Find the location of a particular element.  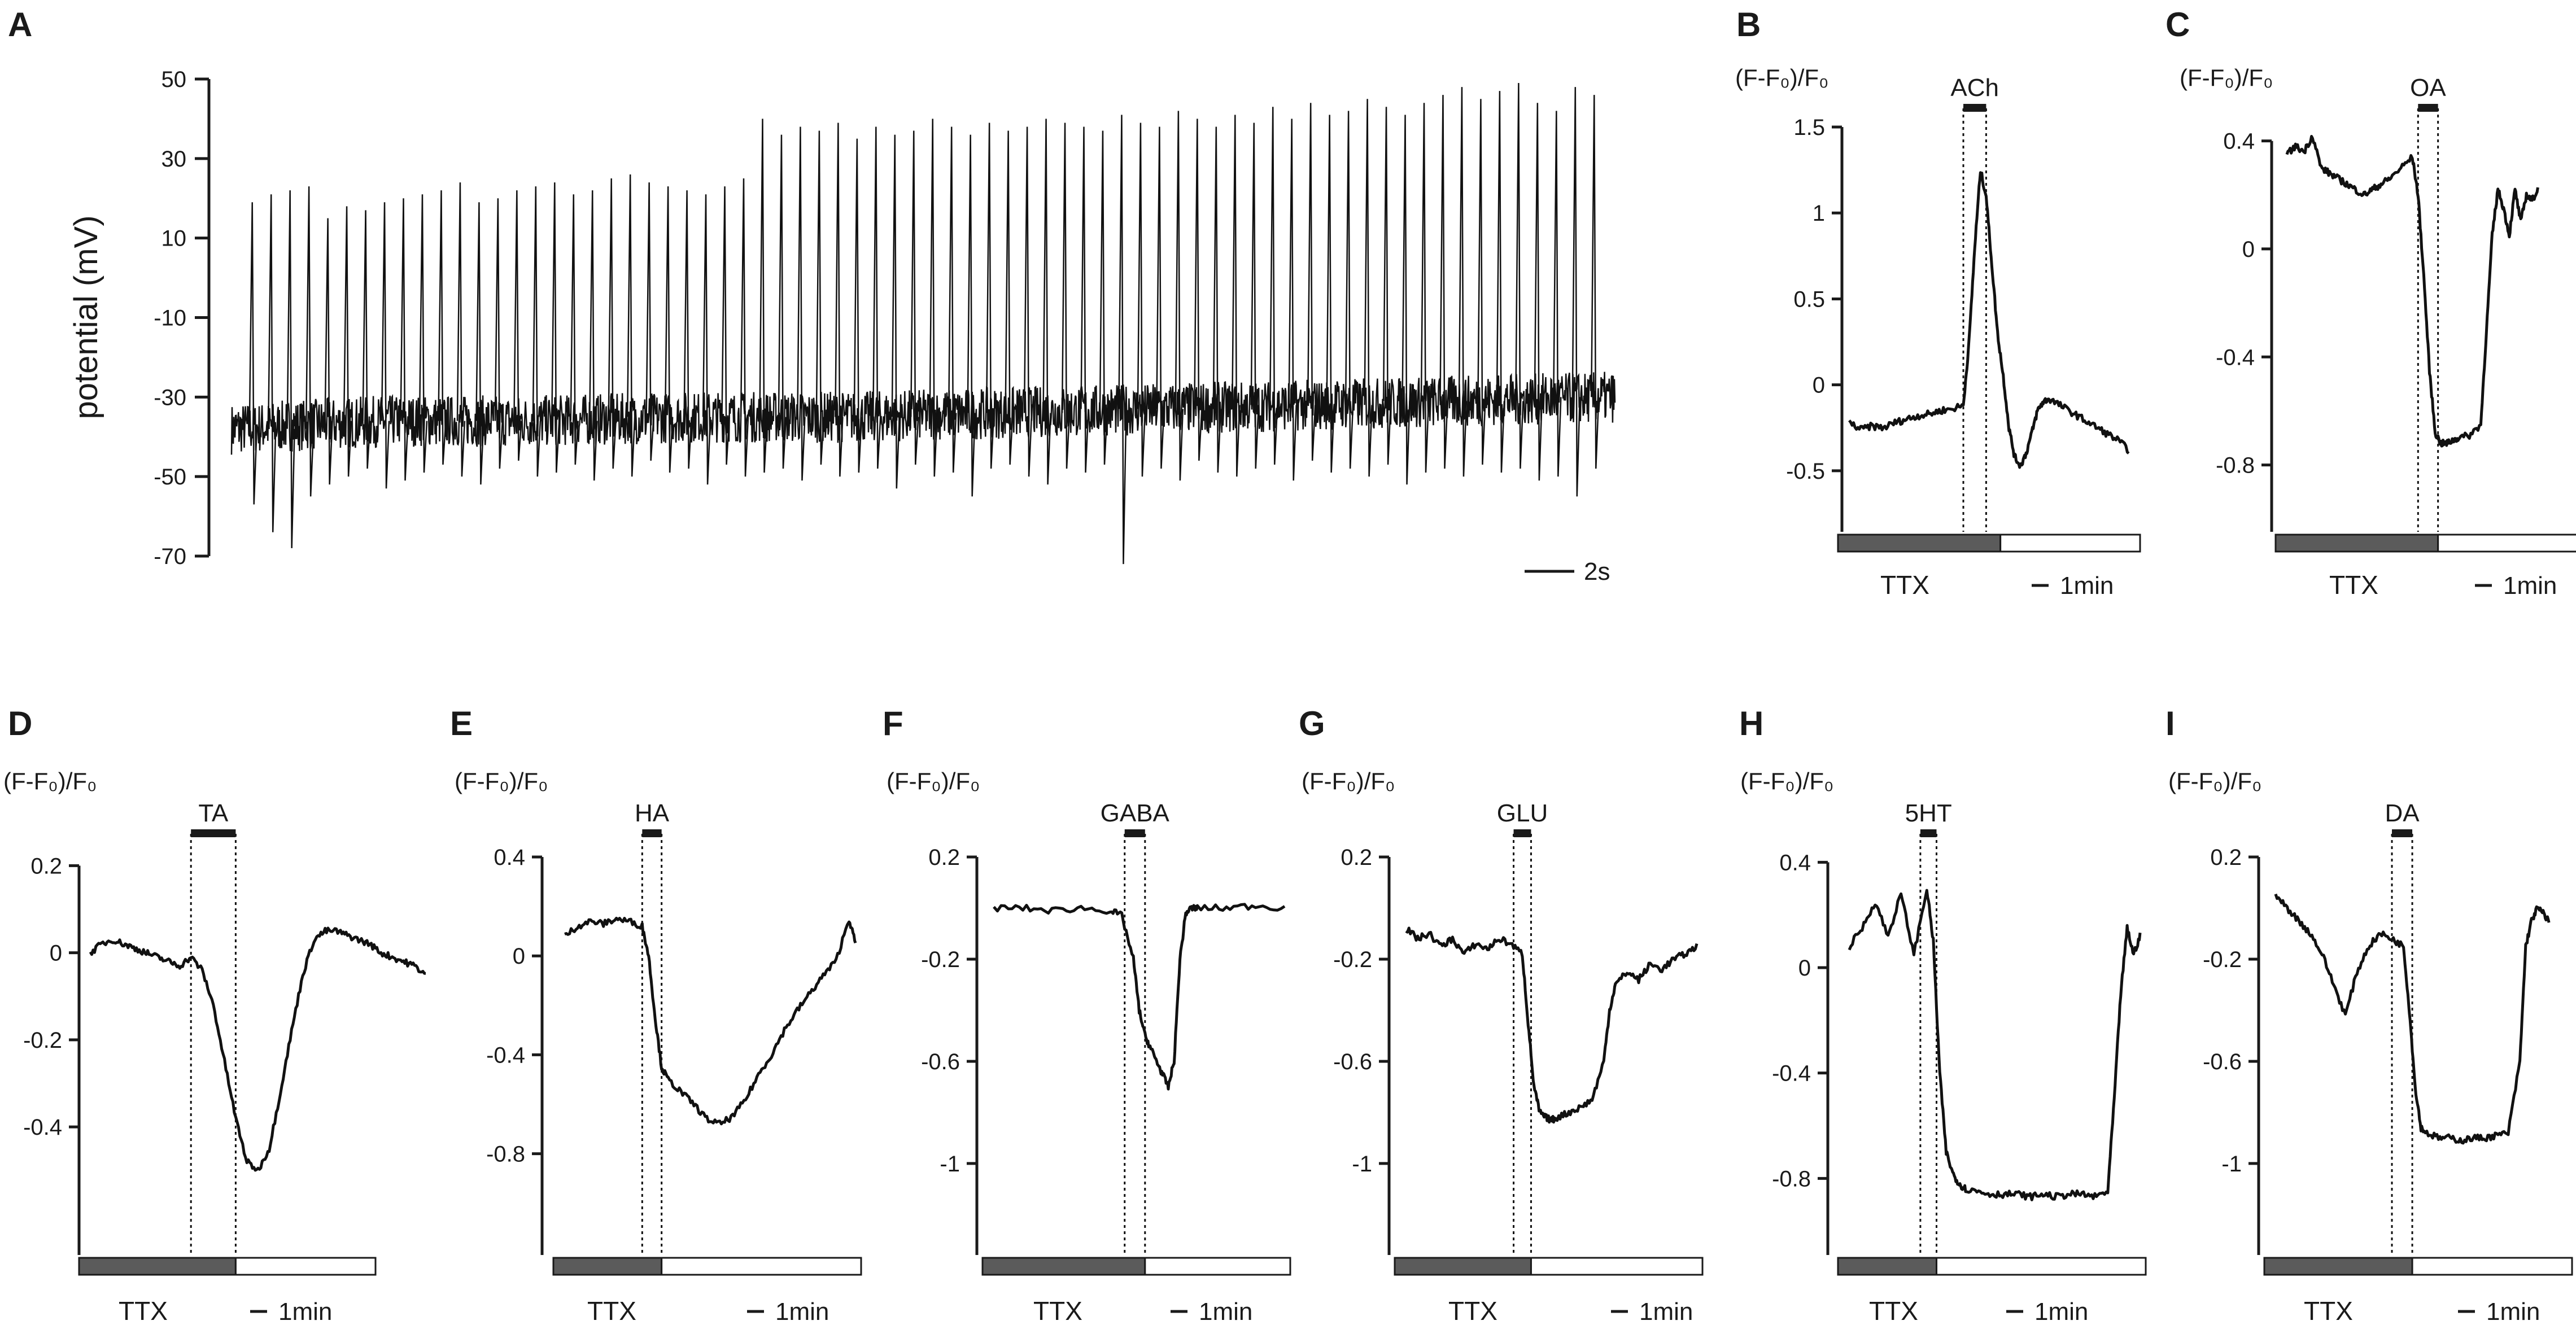

y-tick-label-f: 0.2 is located at coordinates (944, 857).